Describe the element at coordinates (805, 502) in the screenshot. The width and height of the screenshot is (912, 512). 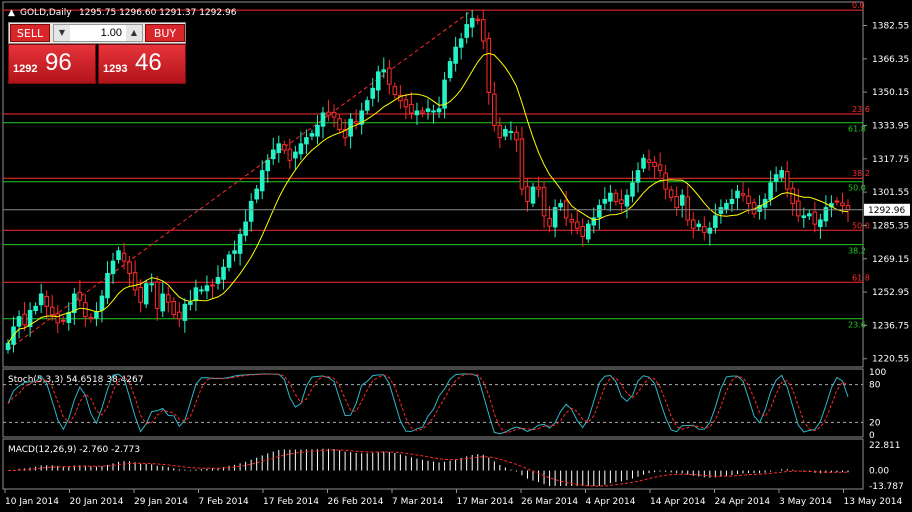
I see `date-tick-label: 3 May 2014` at that location.